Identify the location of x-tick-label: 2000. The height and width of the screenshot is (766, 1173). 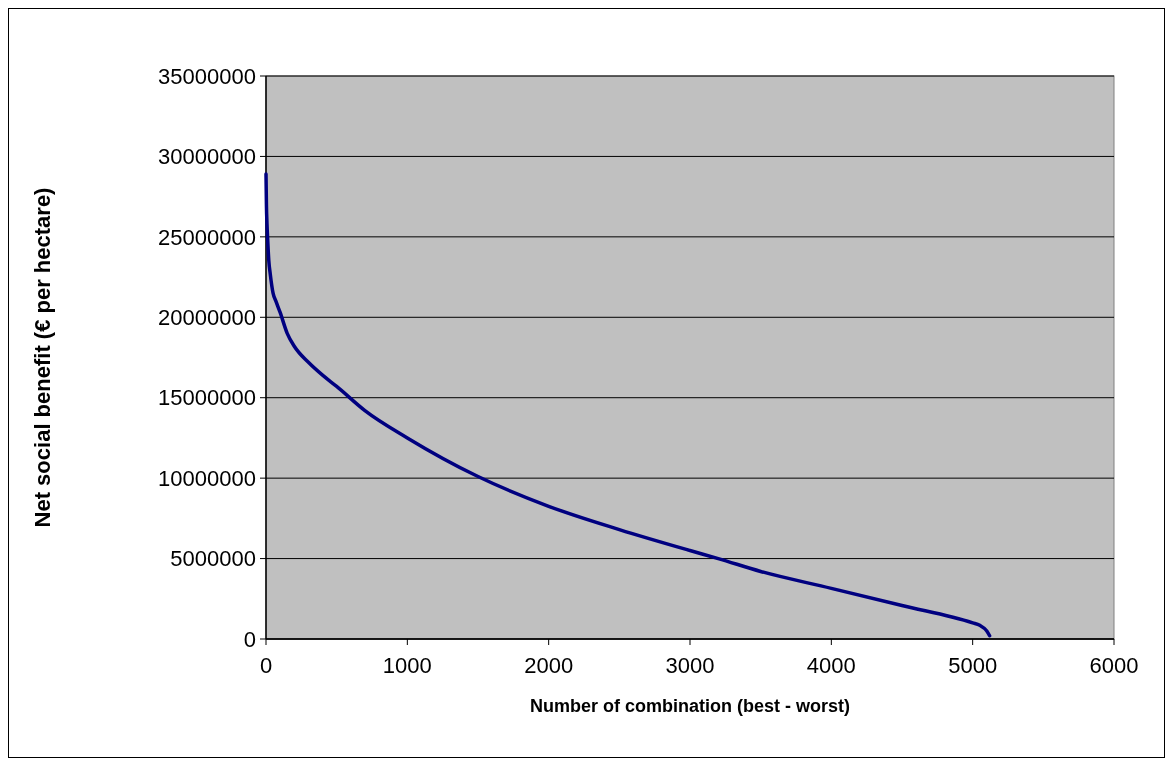
(549, 665).